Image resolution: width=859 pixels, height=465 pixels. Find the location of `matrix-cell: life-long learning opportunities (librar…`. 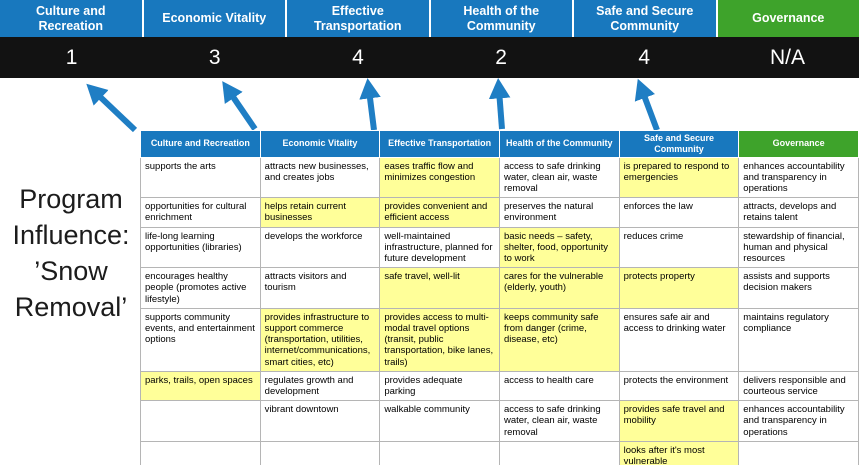

matrix-cell: life-long learning opportunities (librar… is located at coordinates (200, 247).